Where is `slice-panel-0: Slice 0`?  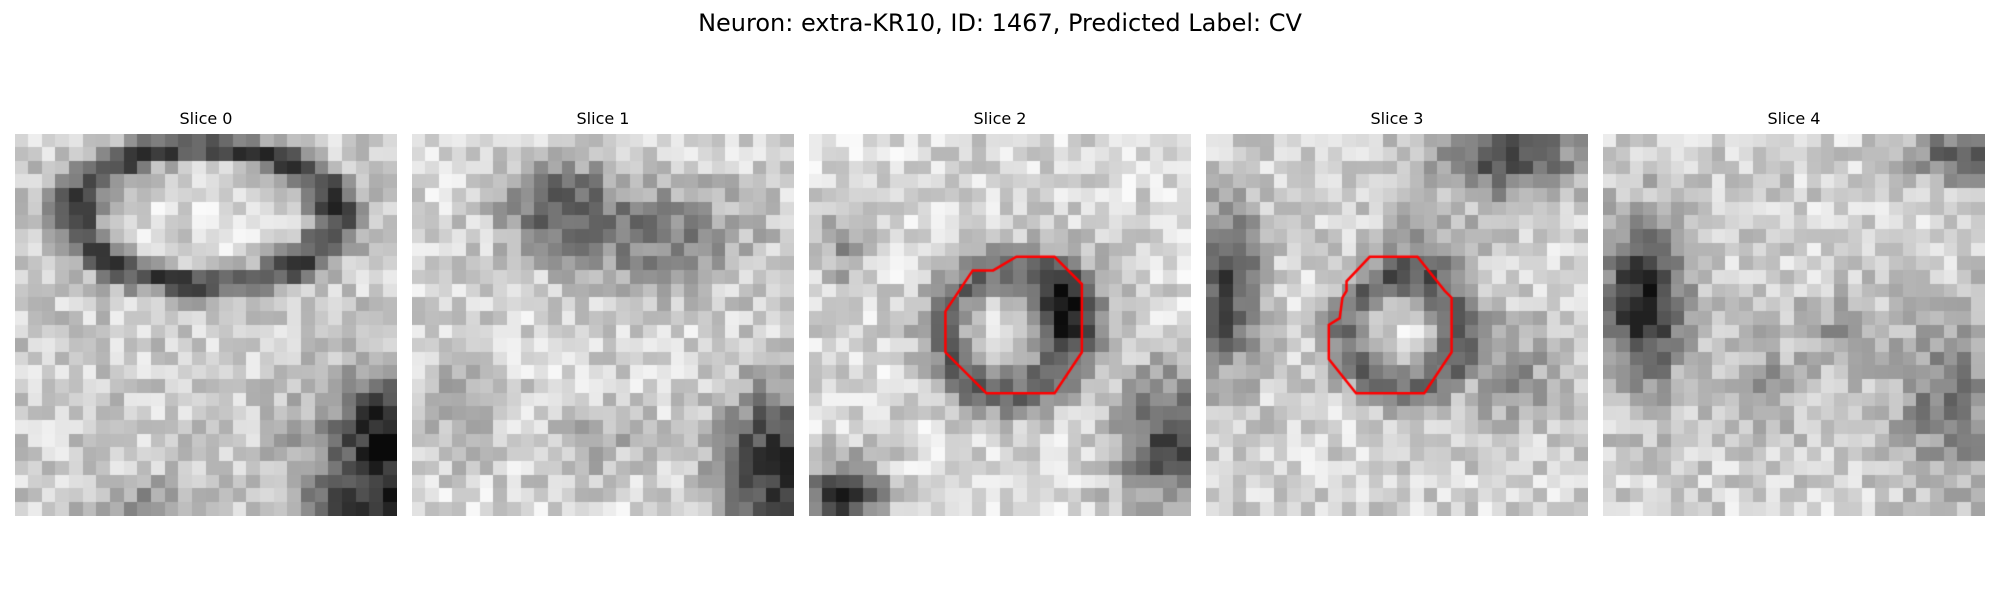 slice-panel-0: Slice 0 is located at coordinates (206, 313).